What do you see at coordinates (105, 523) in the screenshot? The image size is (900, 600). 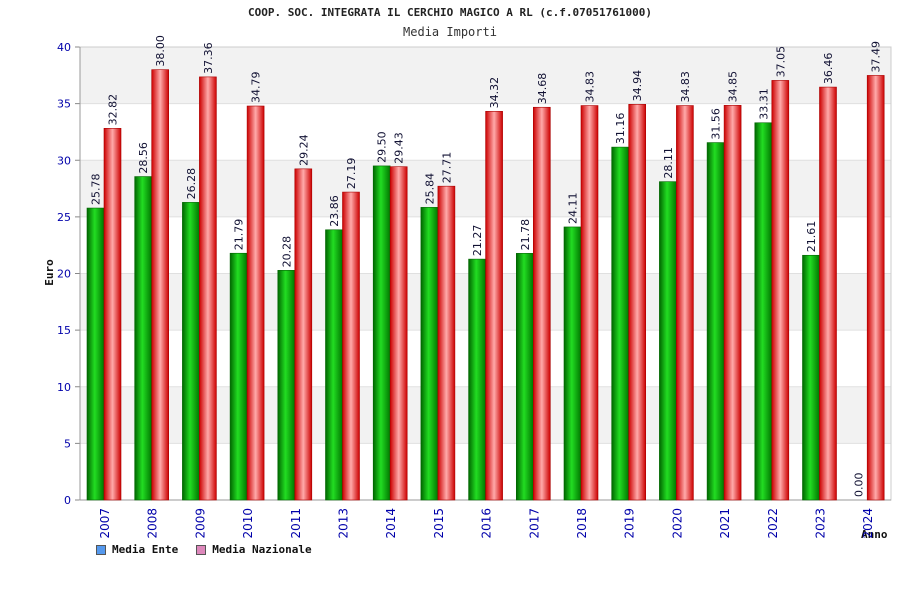 I see `x-tick-label: 2007` at bounding box center [105, 523].